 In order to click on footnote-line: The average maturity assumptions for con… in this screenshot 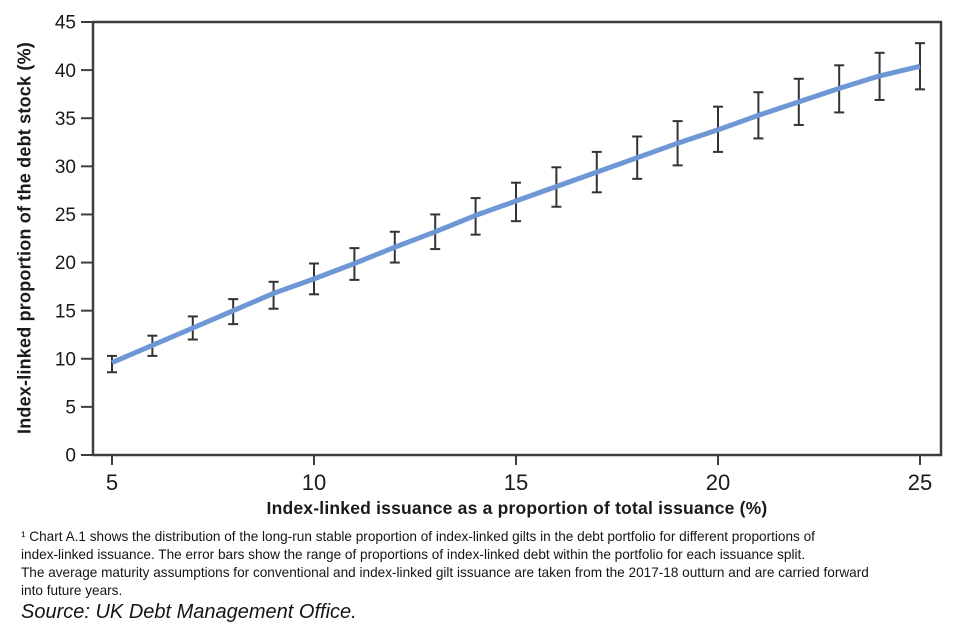, I will do `click(445, 572)`.